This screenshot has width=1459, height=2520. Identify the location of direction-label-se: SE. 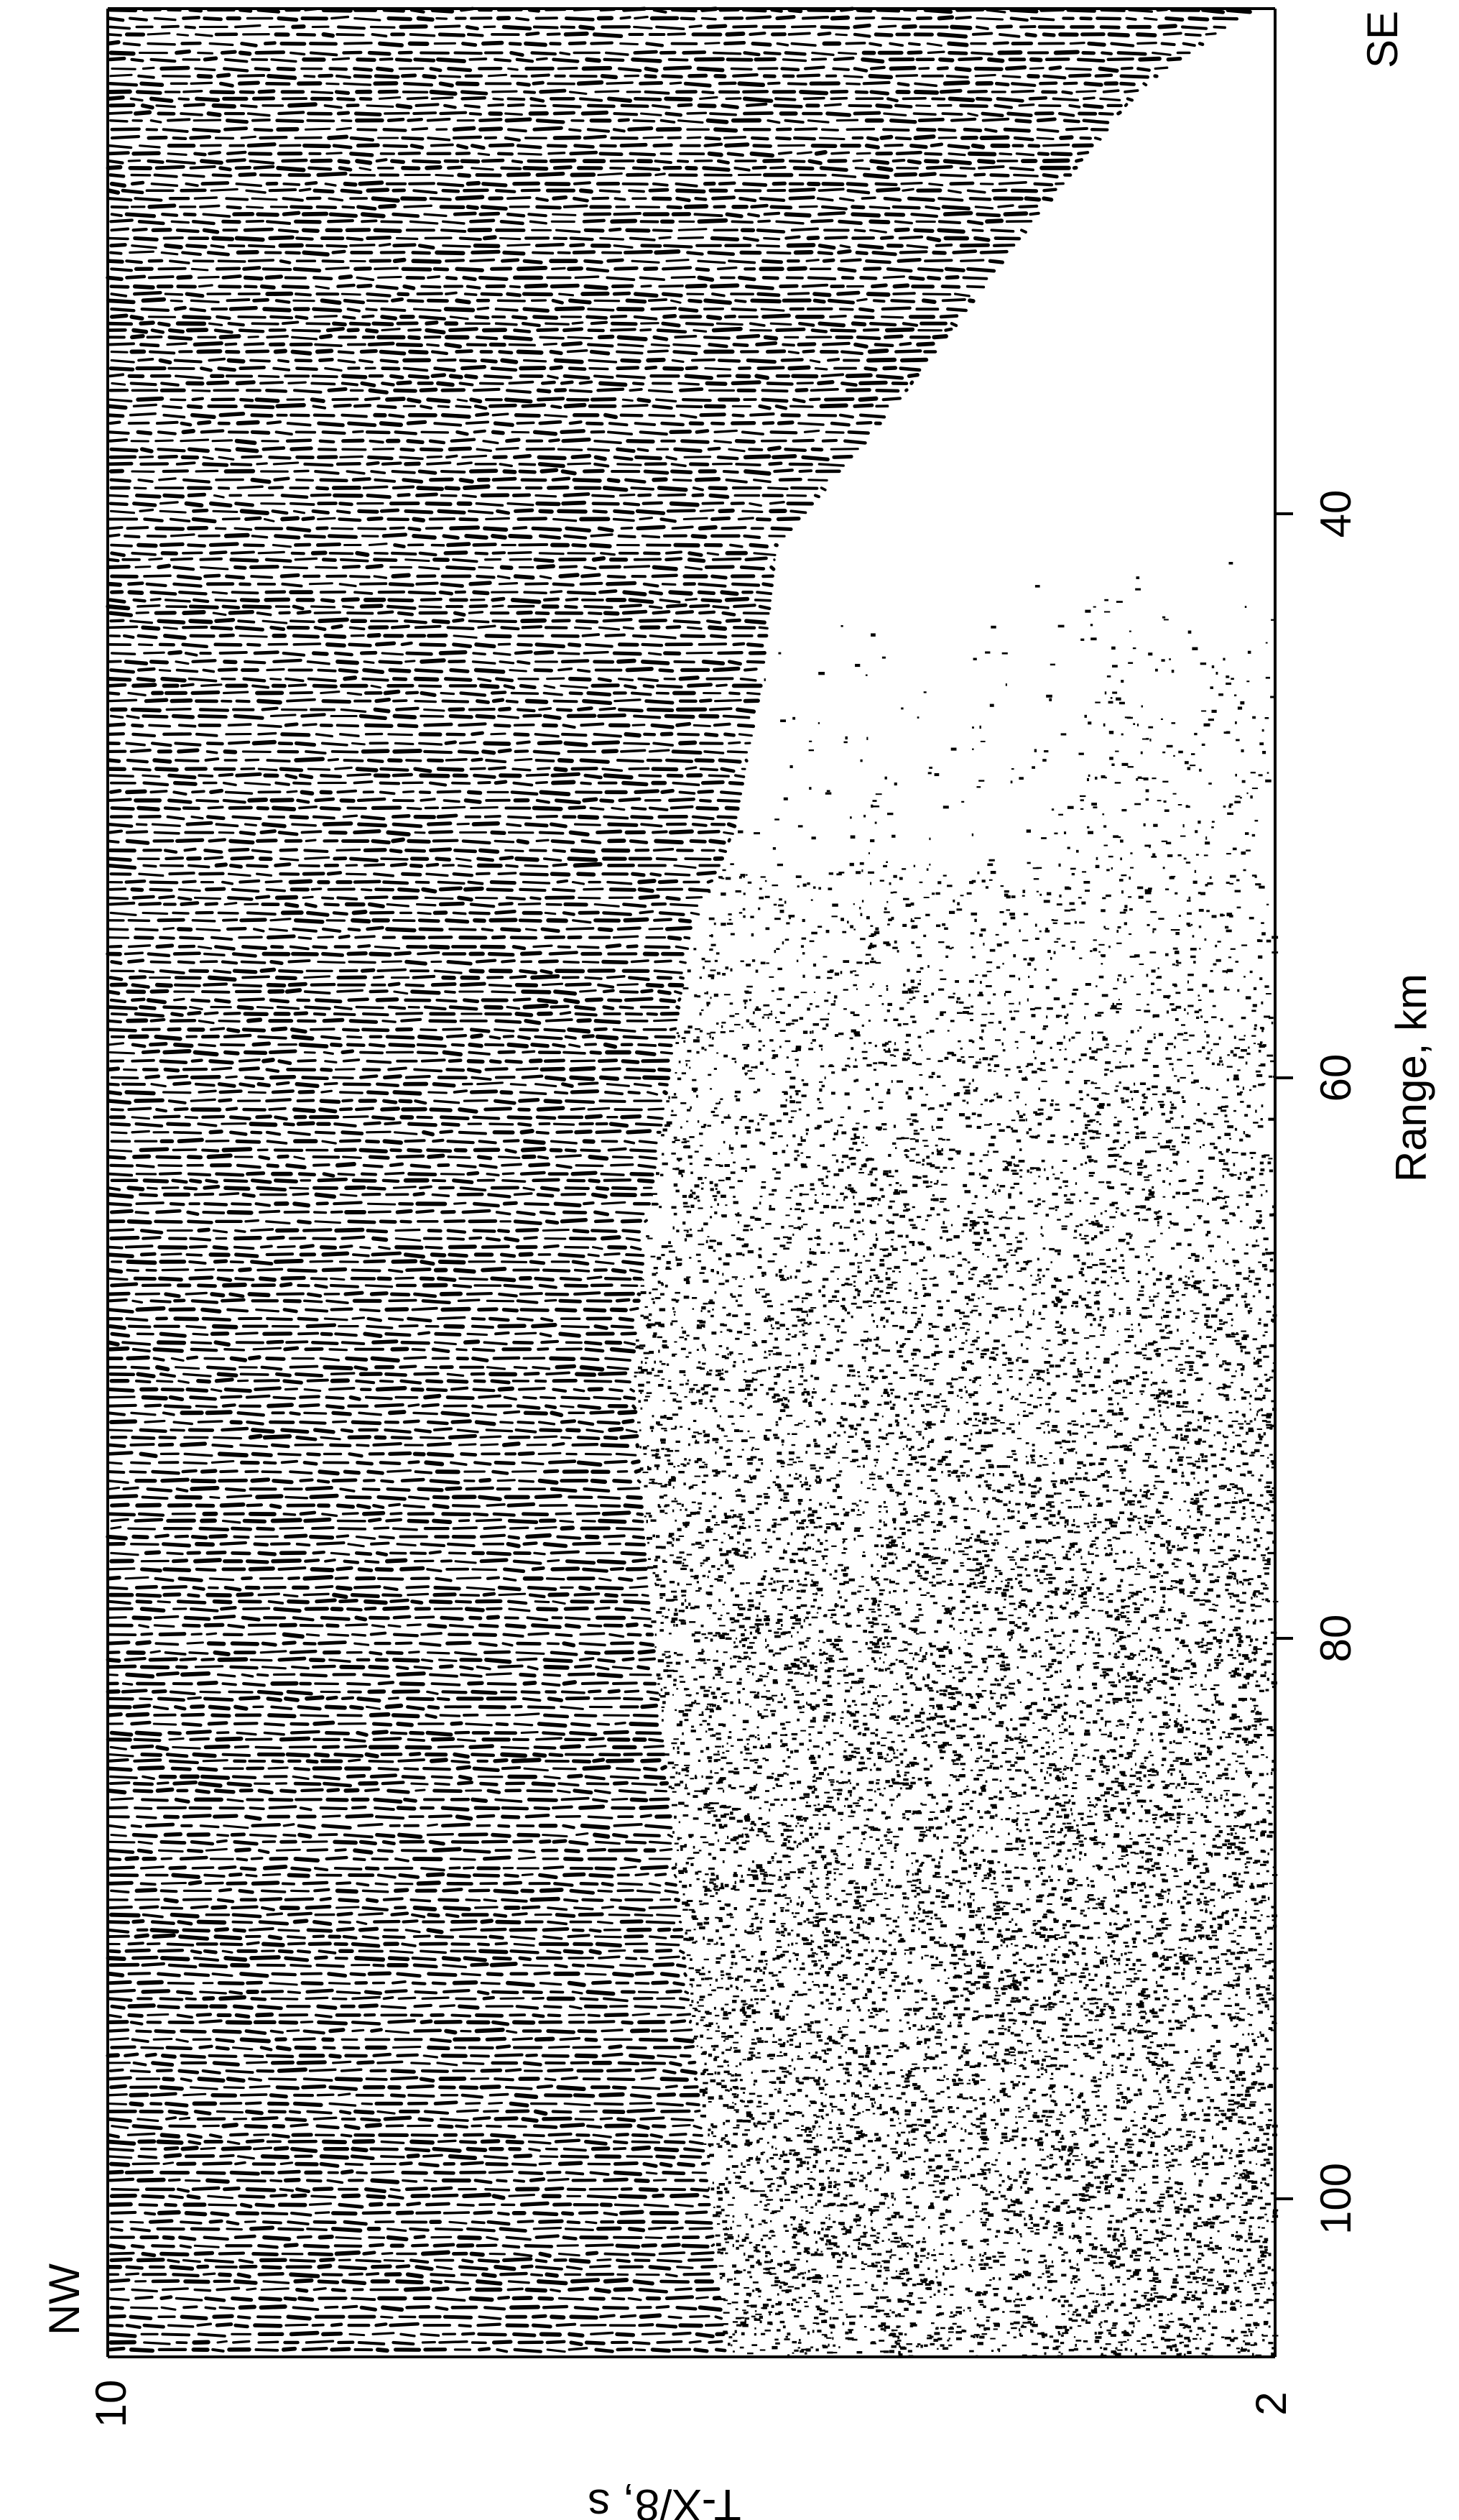
(1382, 39).